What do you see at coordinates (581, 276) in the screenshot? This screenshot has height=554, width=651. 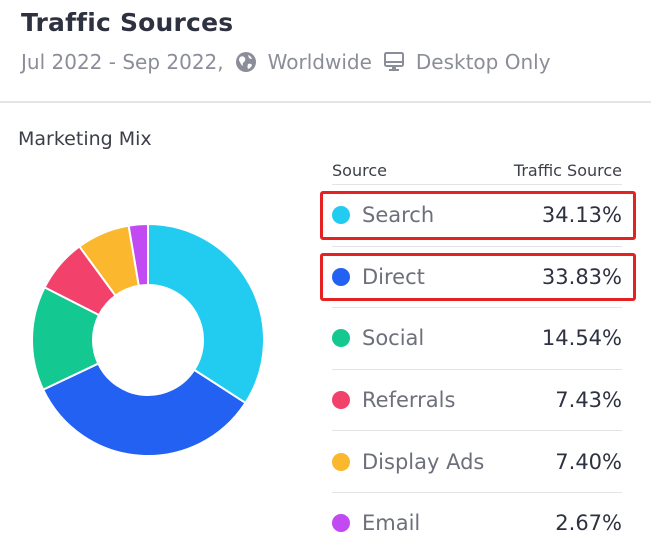 I see `value-direct: 33.83%` at bounding box center [581, 276].